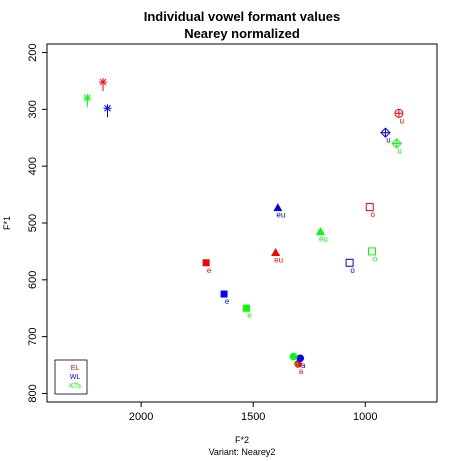 Image resolution: width=461 pixels, height=461 pixels. I want to click on x-tick-label: 1000, so click(365, 417).